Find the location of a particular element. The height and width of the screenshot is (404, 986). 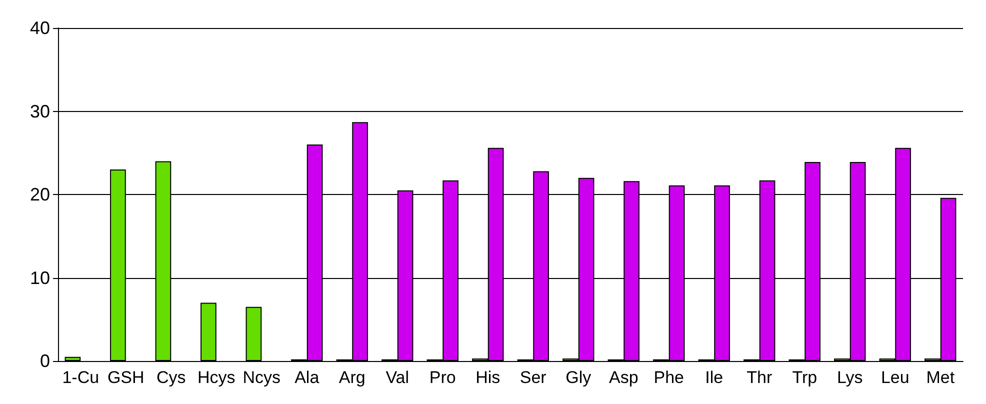

x-tick-label: Ncys is located at coordinates (261, 377).